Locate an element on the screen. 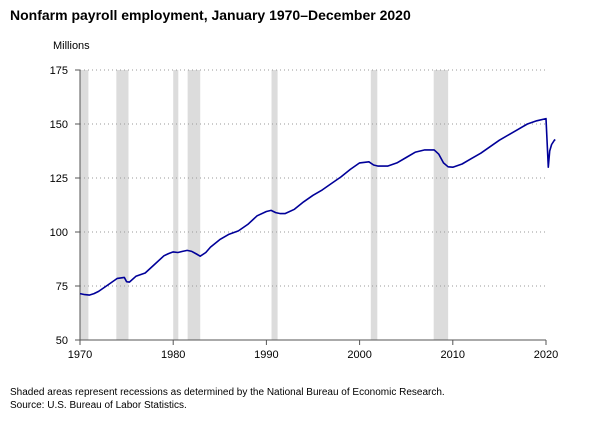 The height and width of the screenshot is (430, 600). y-tick-label-175: 175 is located at coordinates (59, 71).